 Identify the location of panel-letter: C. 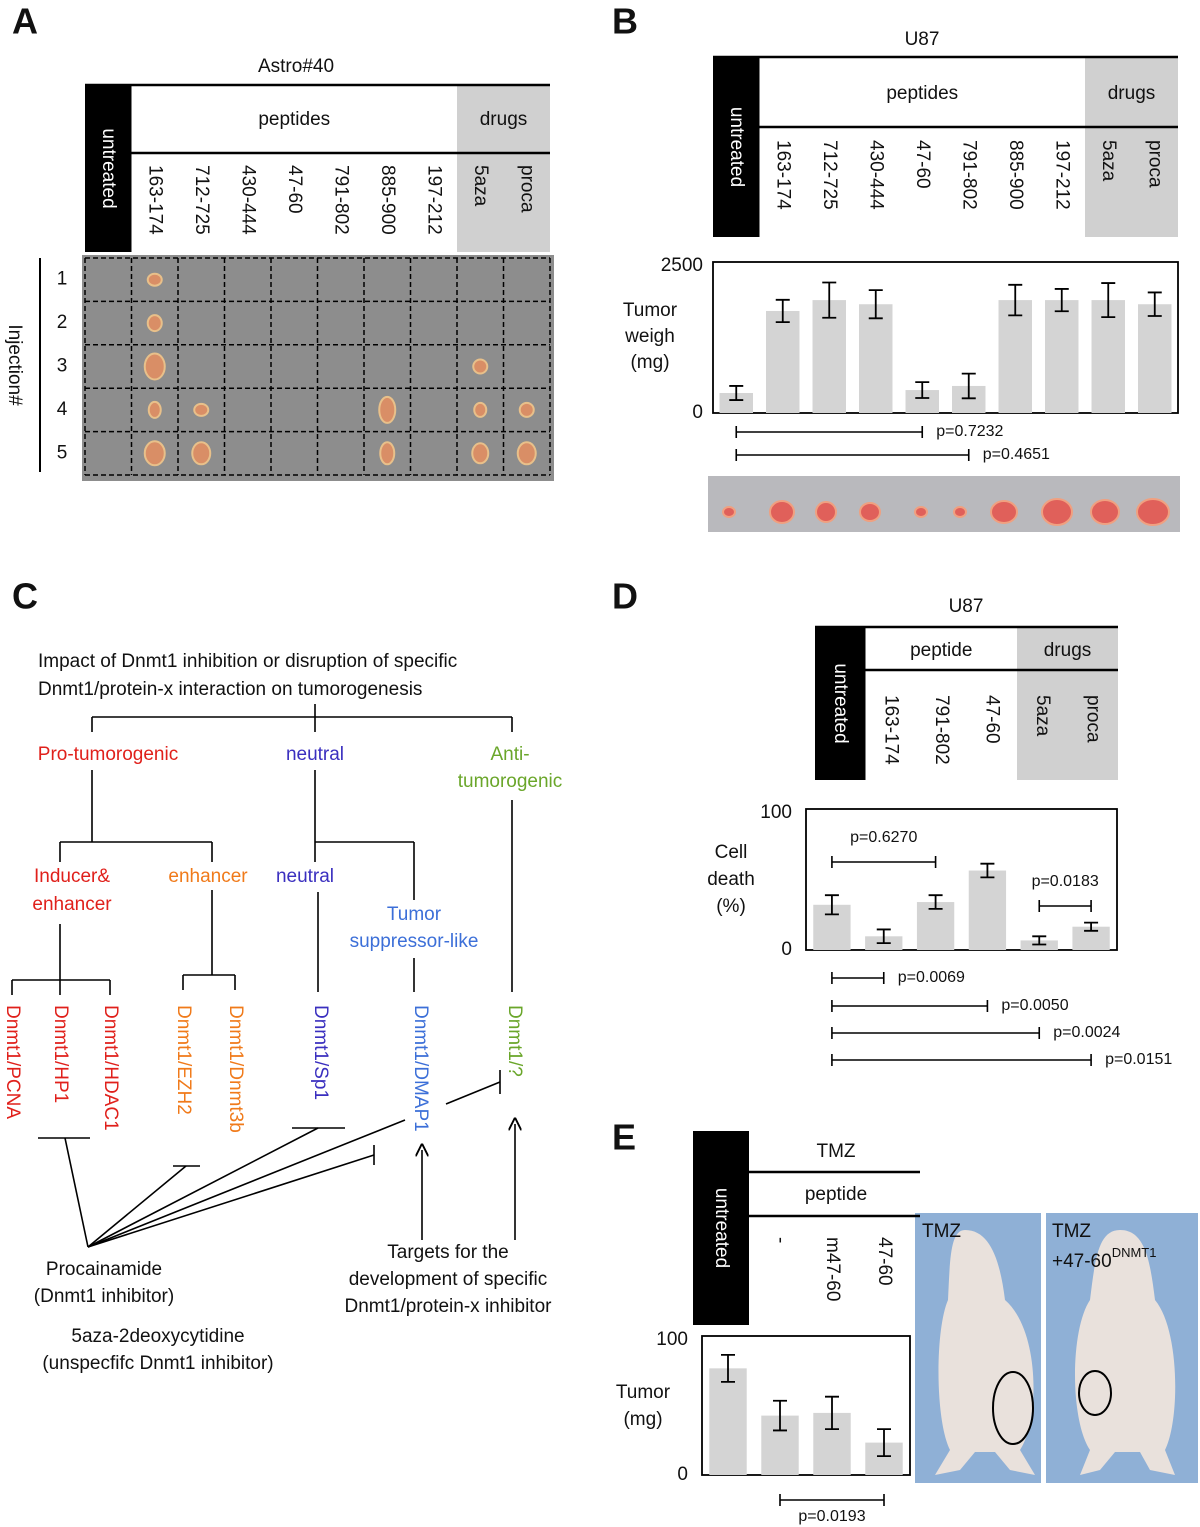
(25, 596).